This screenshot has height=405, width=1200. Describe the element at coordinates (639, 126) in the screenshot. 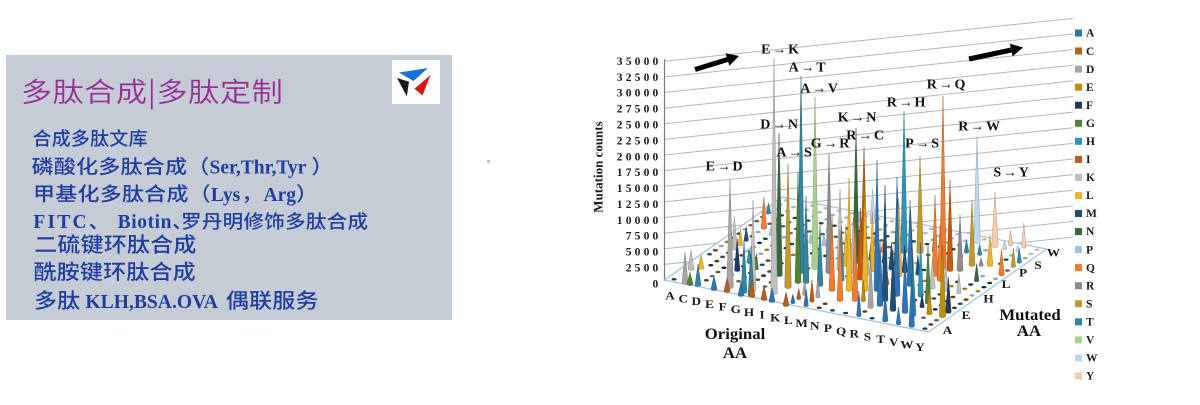

I see `svg-text: 25000` at that location.